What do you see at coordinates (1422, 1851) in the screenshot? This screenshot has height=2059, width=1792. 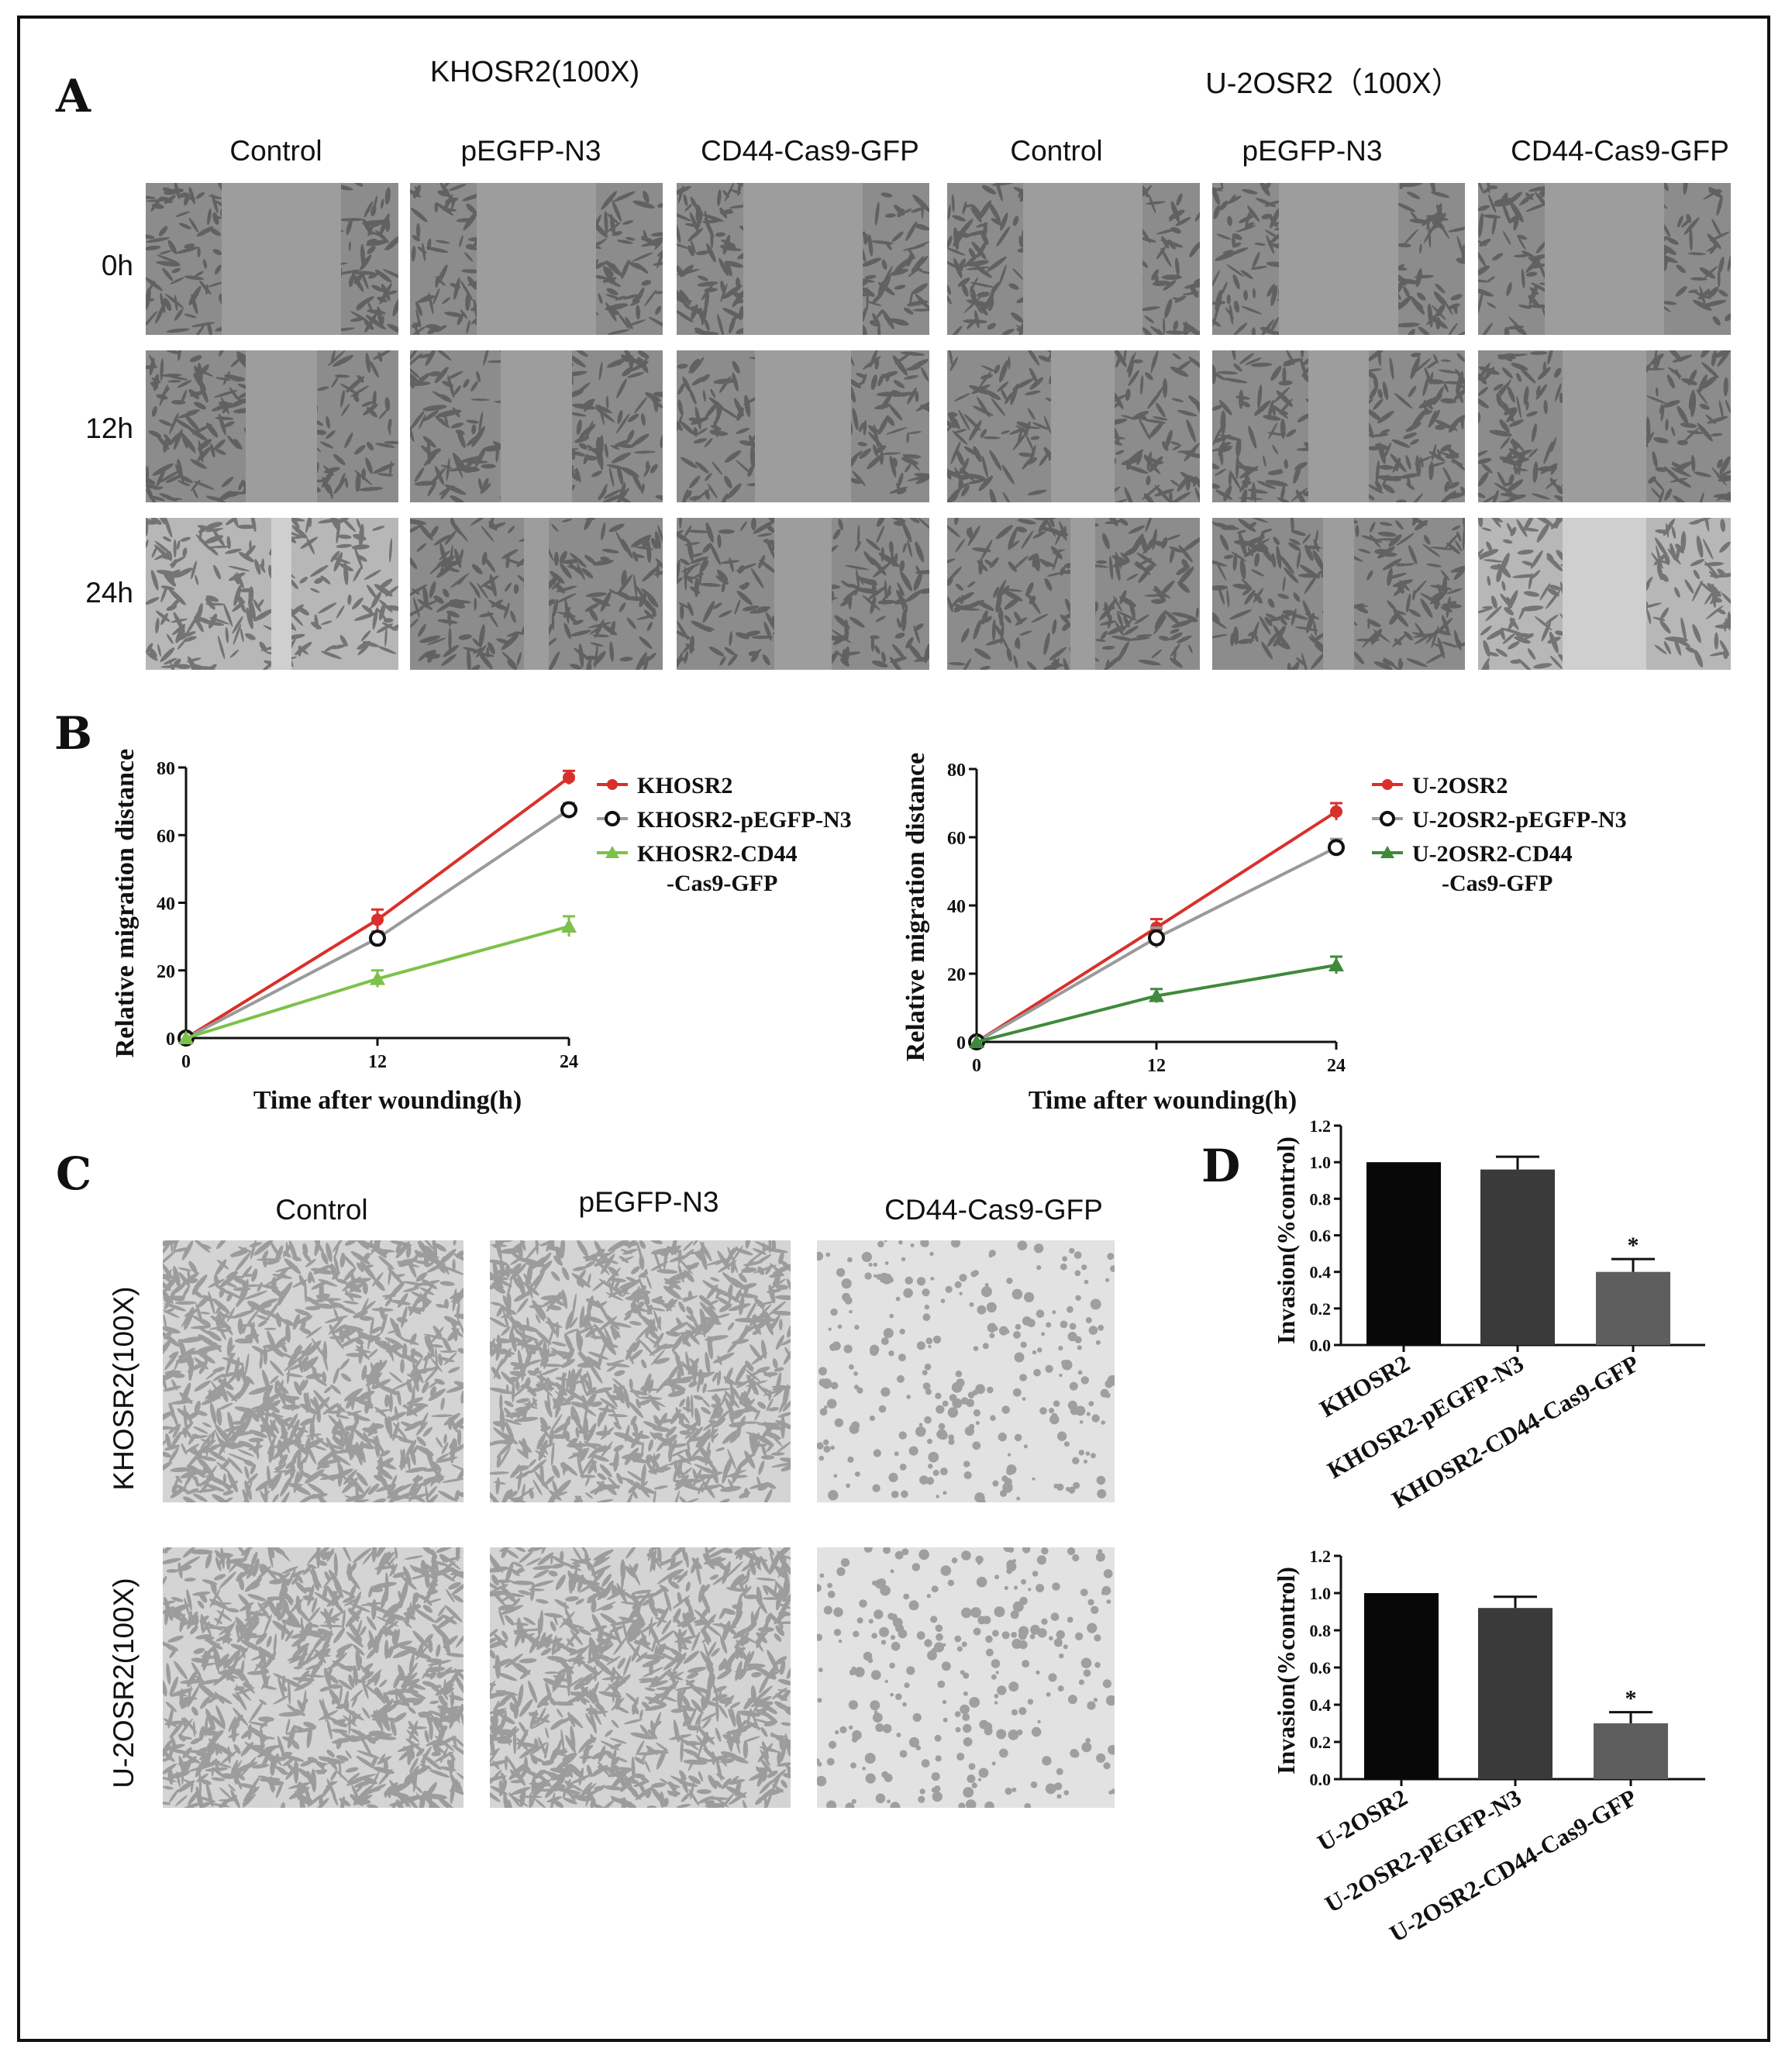 I see `x-tick-label: U-2OSR2-pEGFP-N3` at bounding box center [1422, 1851].